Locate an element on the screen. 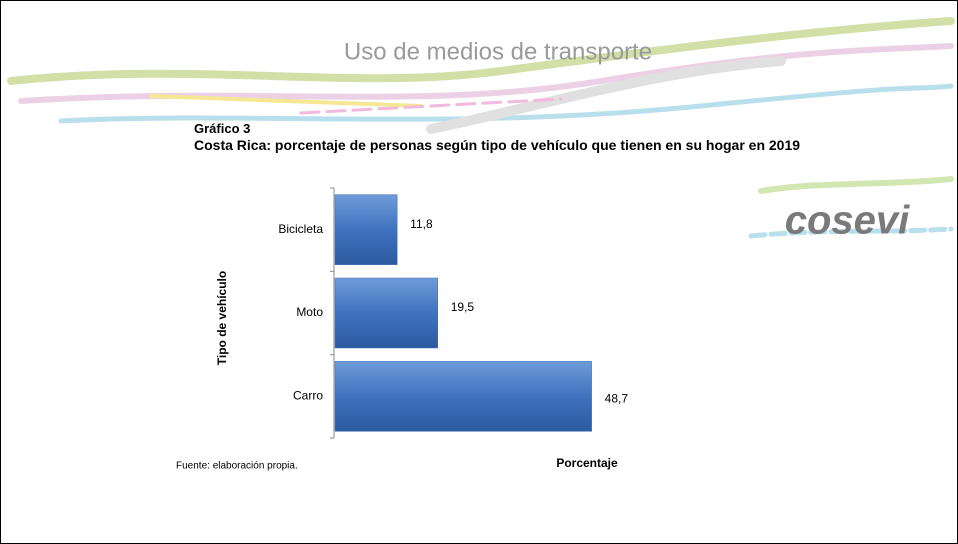 This screenshot has height=544, width=958. y-tick-label: Bicicleta is located at coordinates (300, 229).